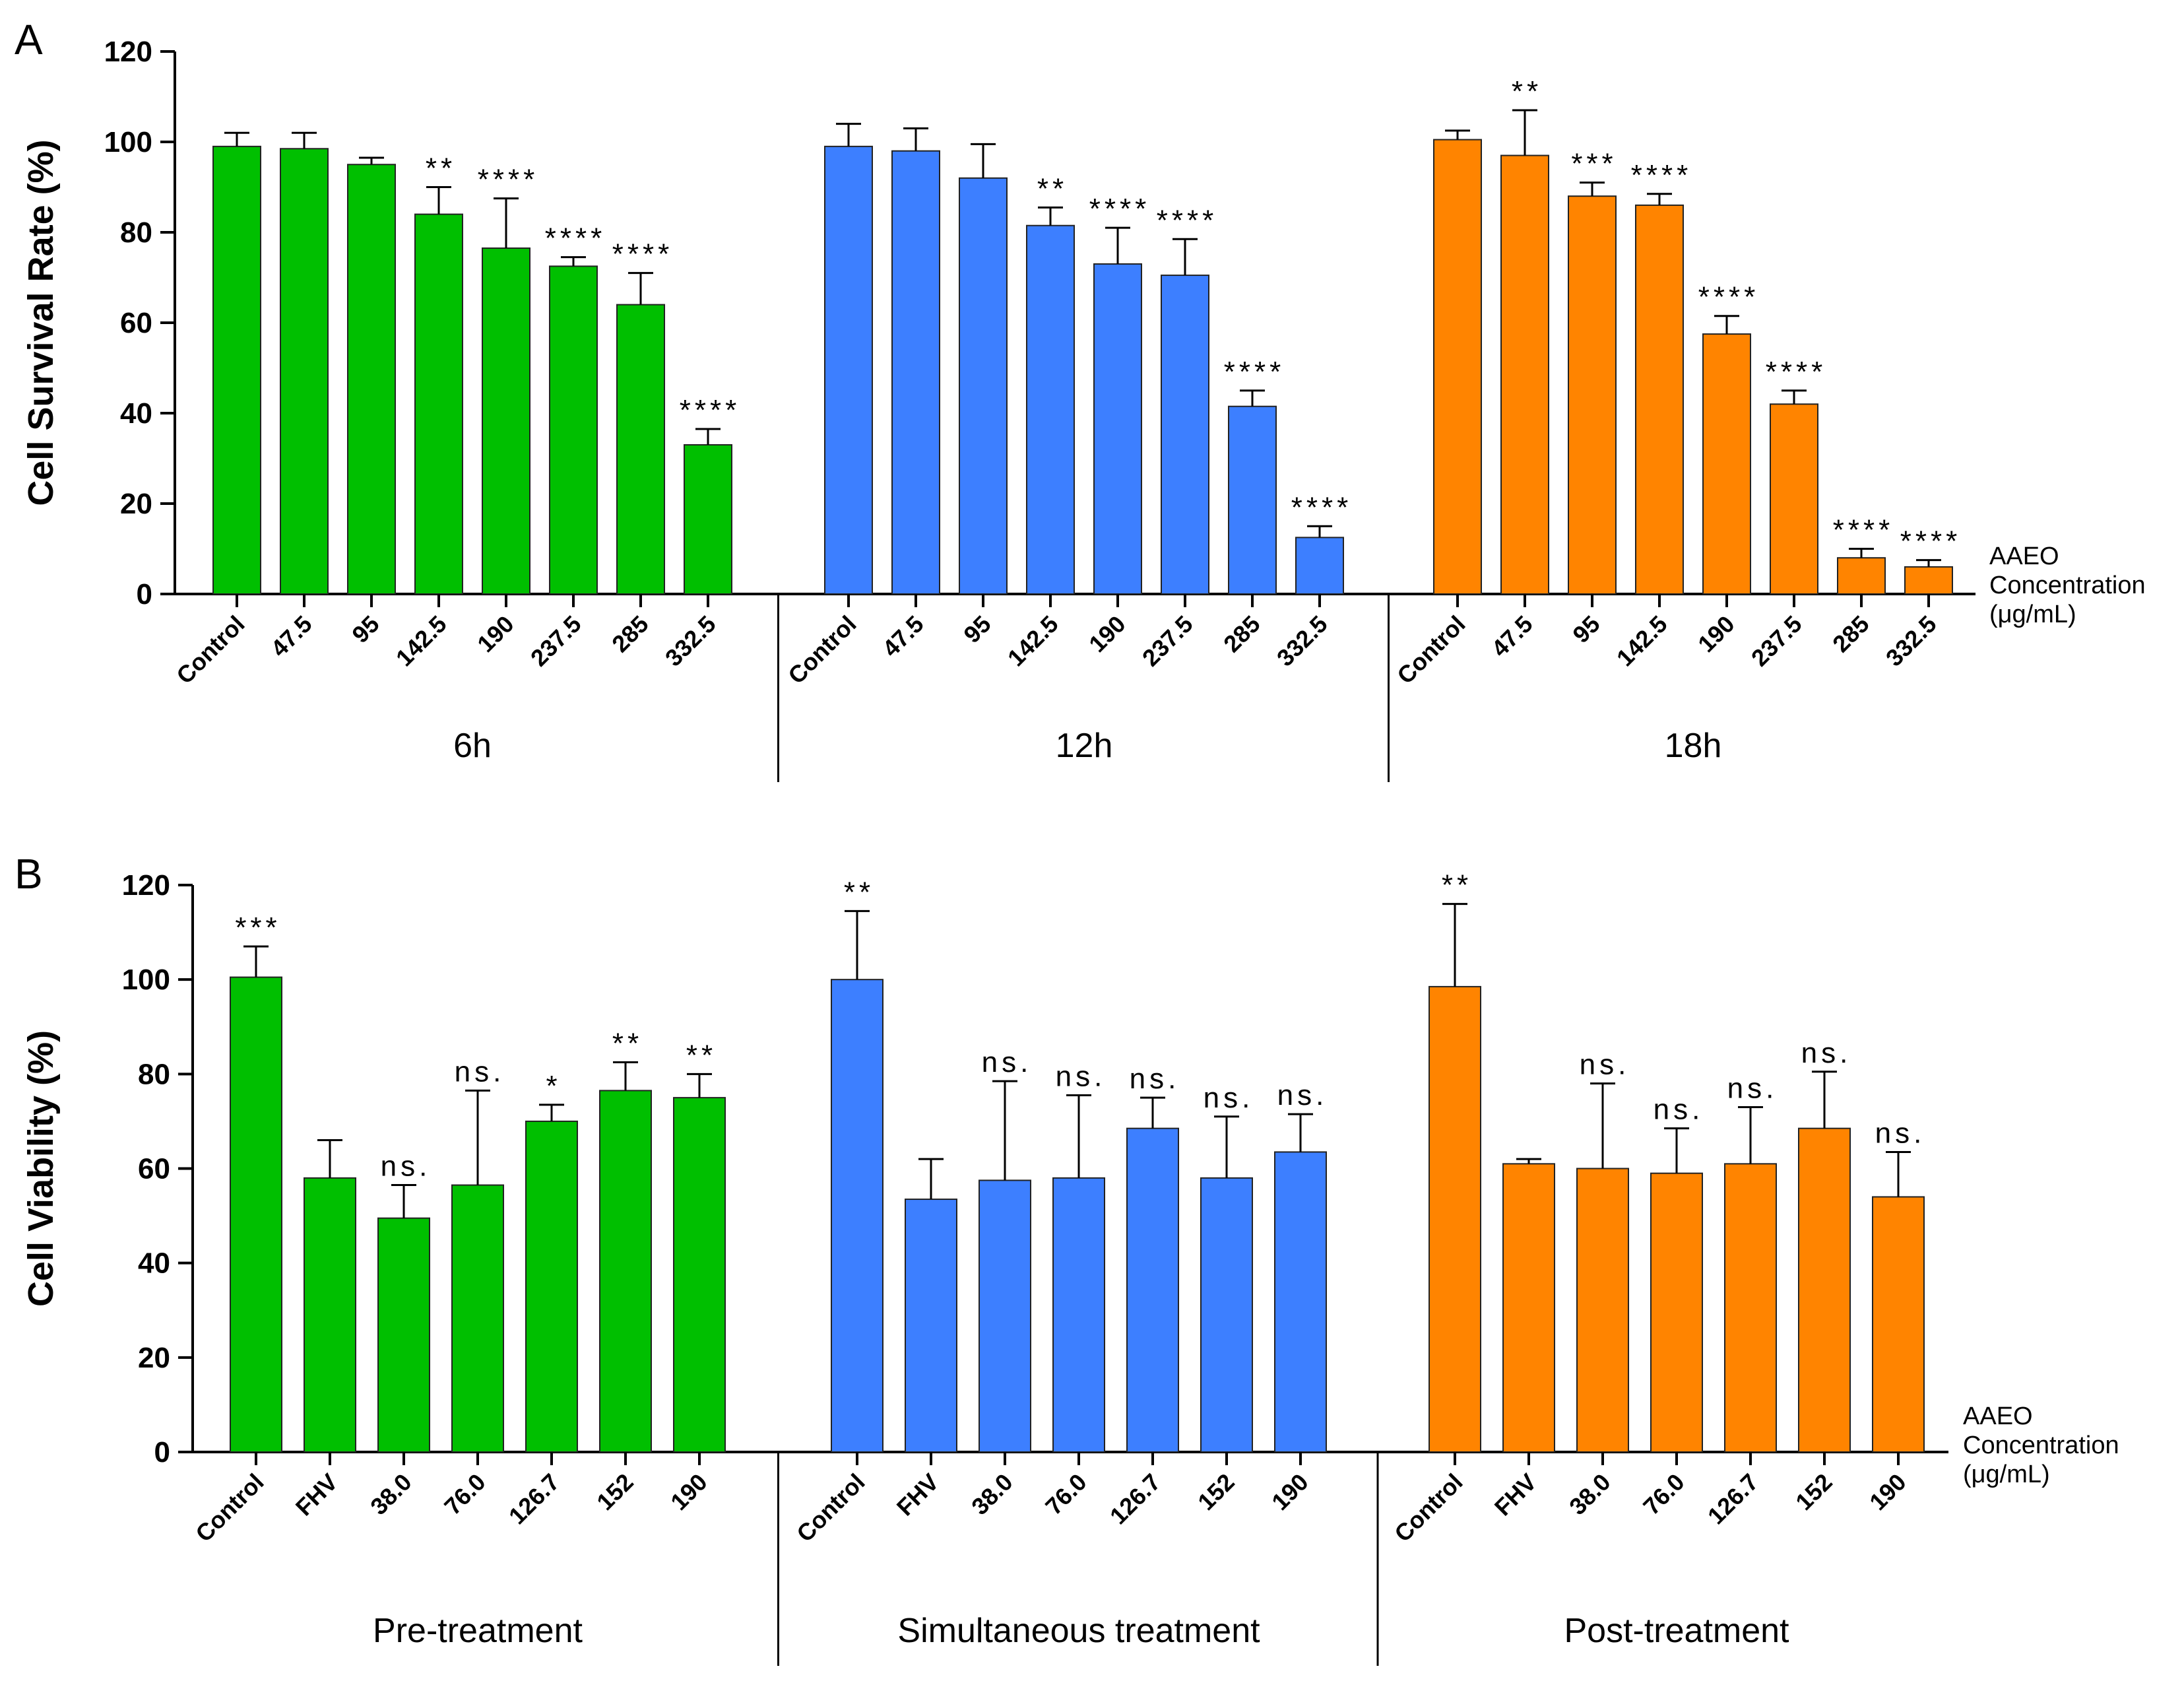 The width and height of the screenshot is (2184, 1683). Describe the element at coordinates (144, 594) in the screenshot. I see `y-tick-label: 0` at that location.